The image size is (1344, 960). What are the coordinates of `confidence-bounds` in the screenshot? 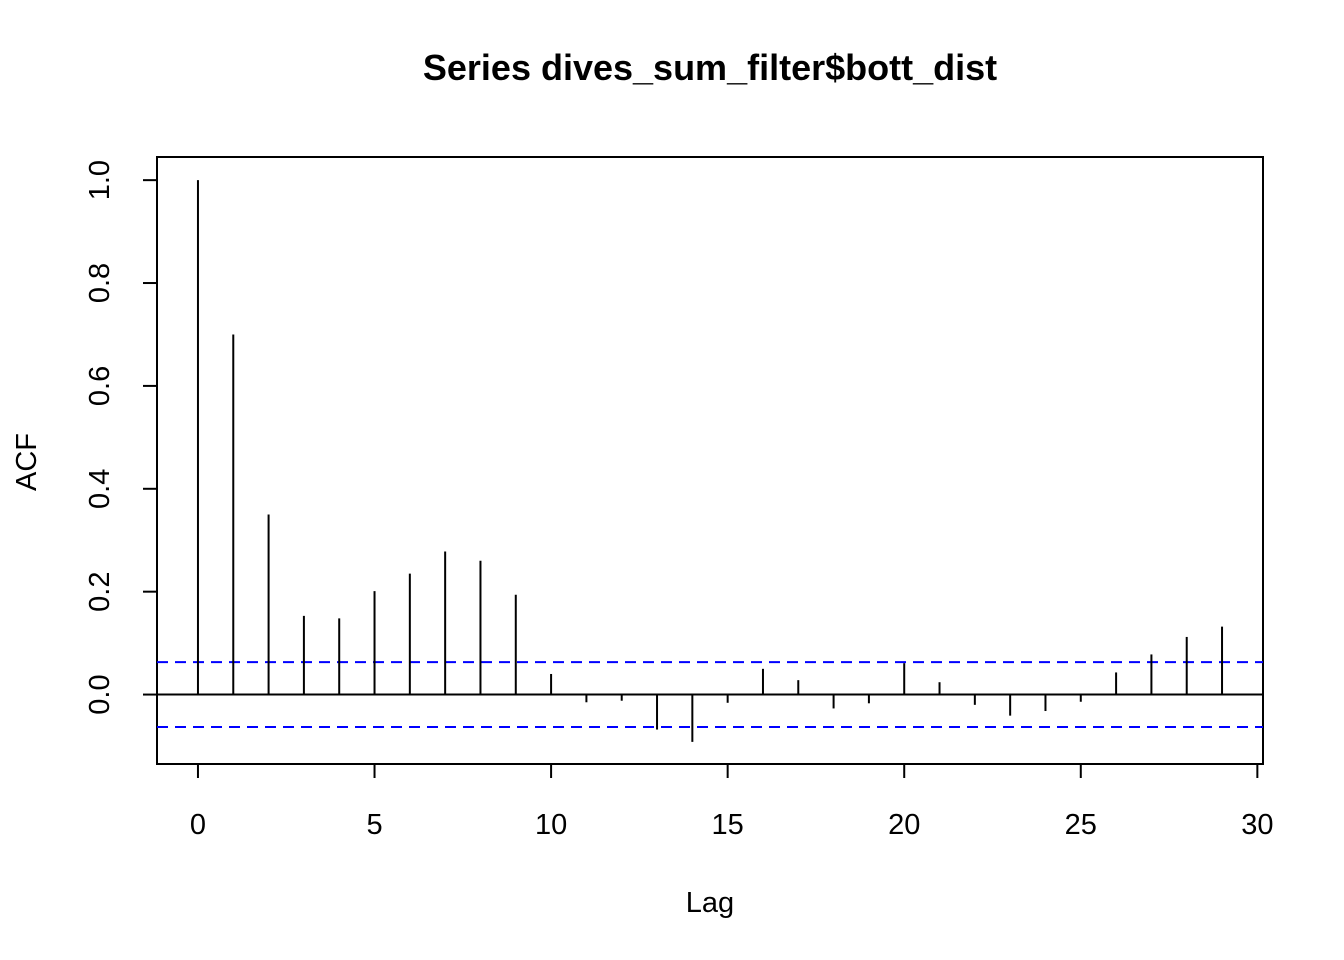 It's located at (710, 694).